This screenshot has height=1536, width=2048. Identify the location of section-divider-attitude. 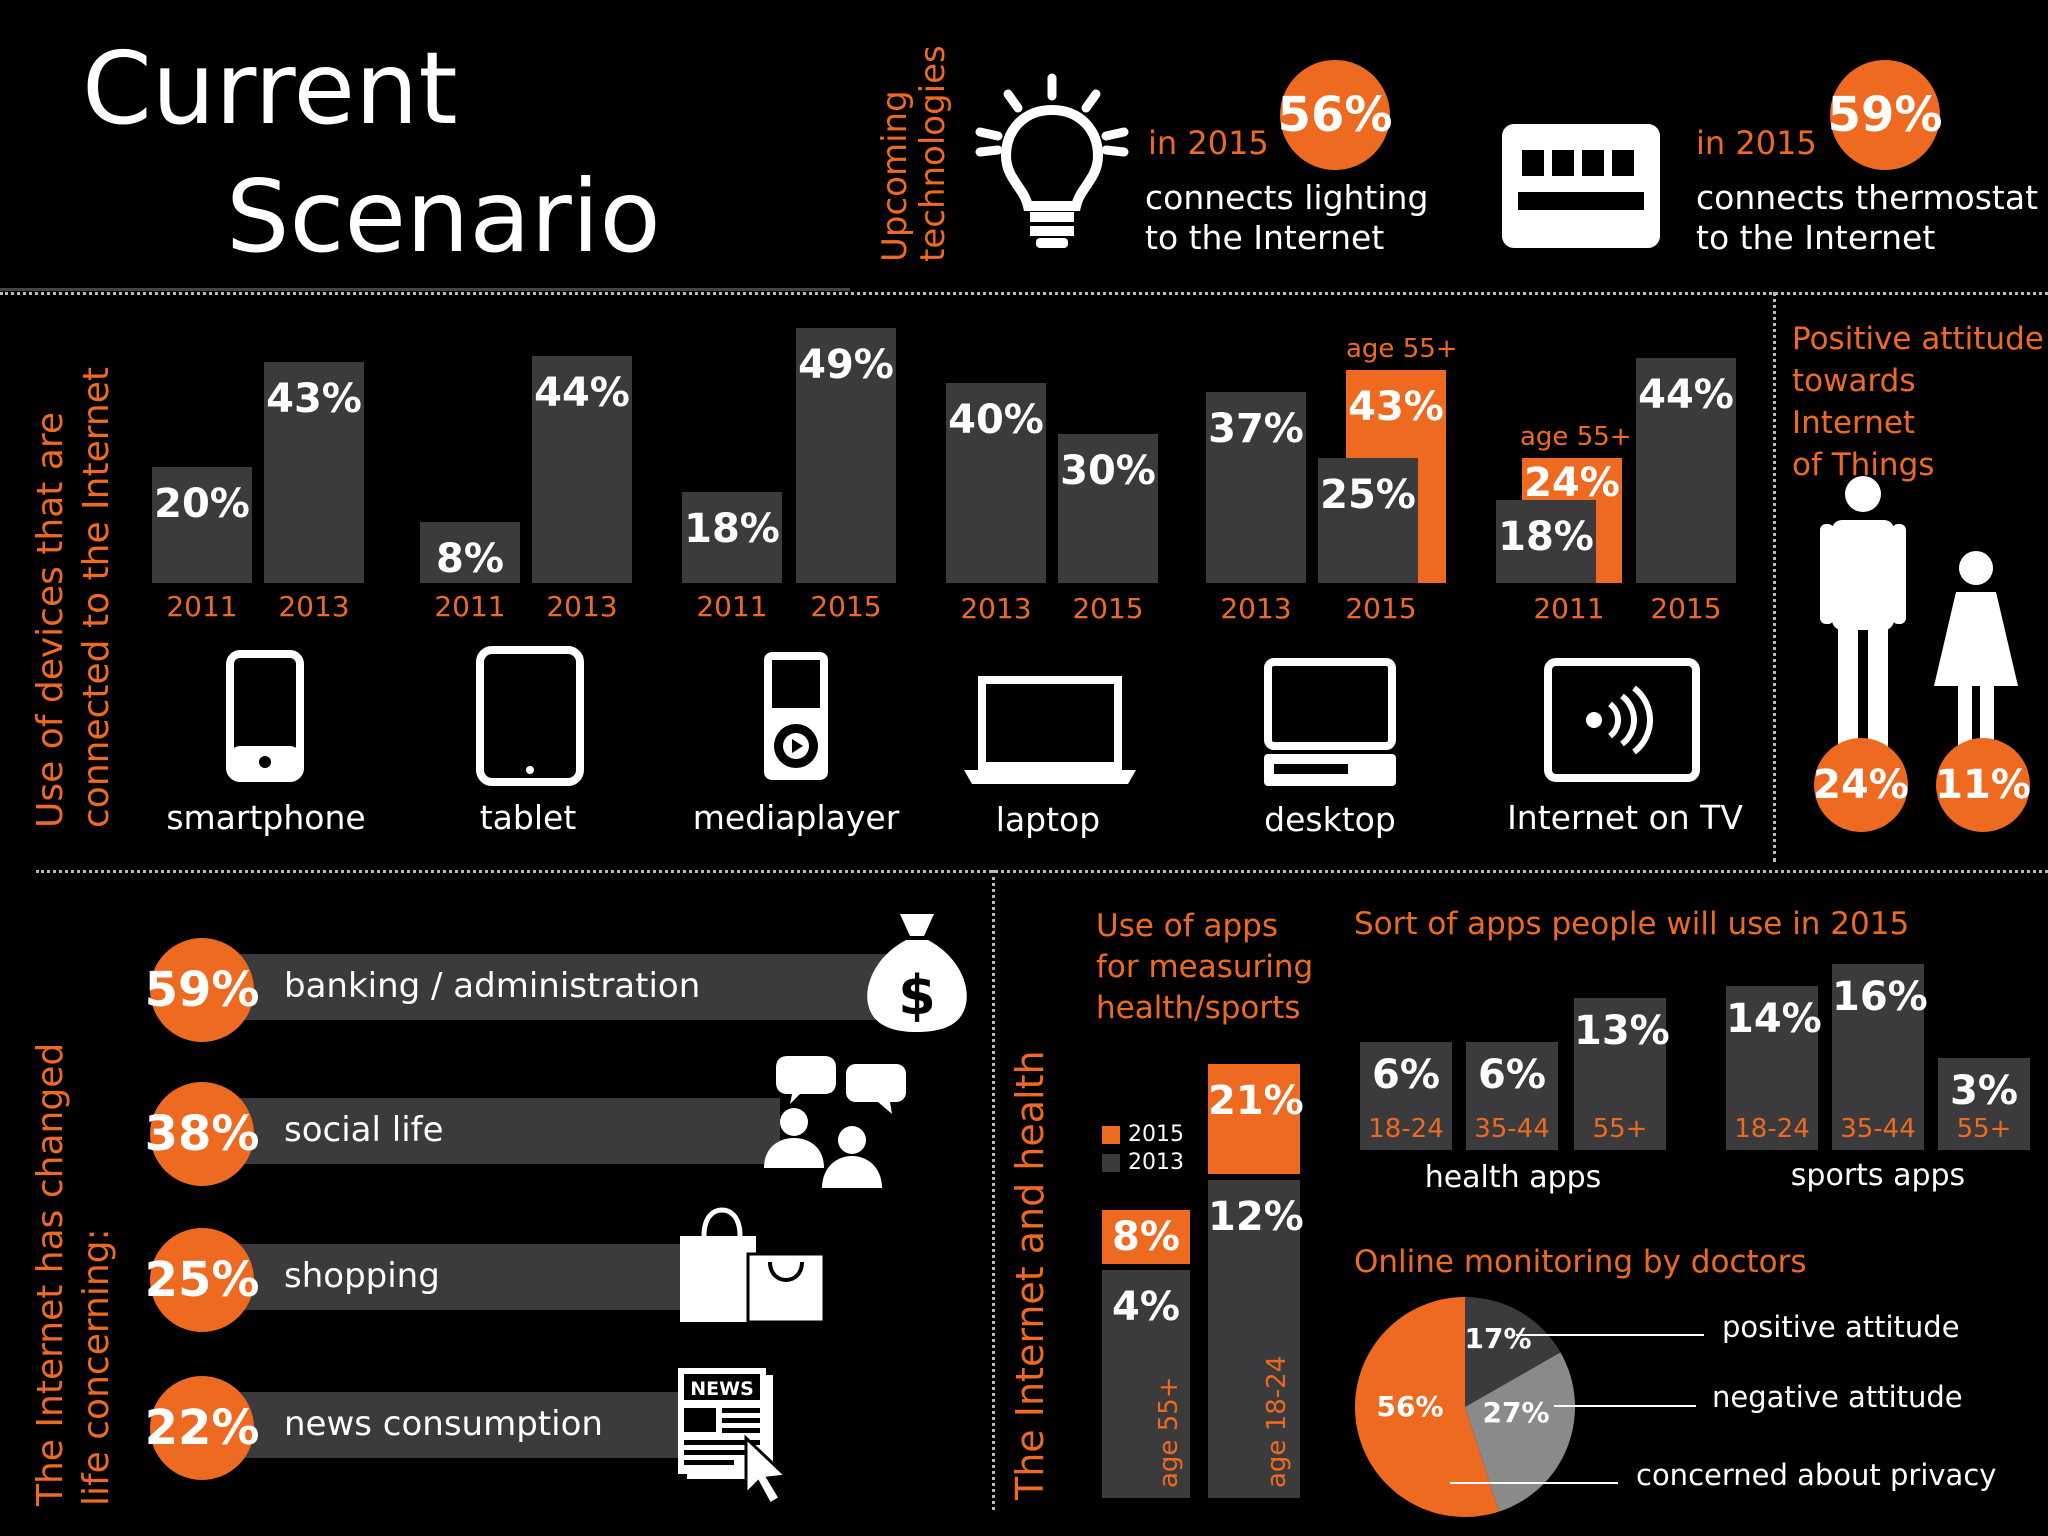
(1774, 577).